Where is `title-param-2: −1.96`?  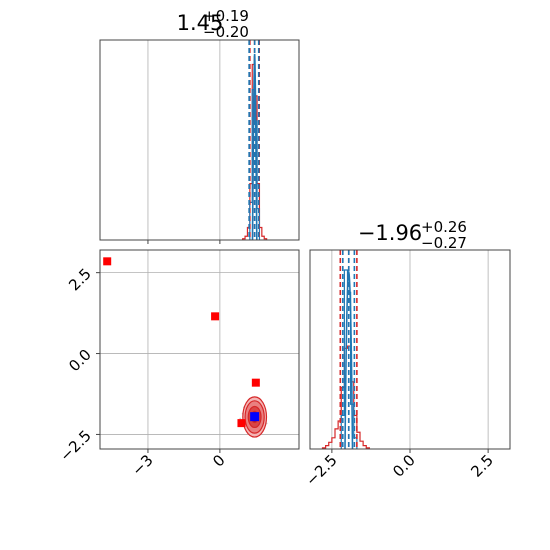 title-param-2: −1.96 is located at coordinates (390, 233).